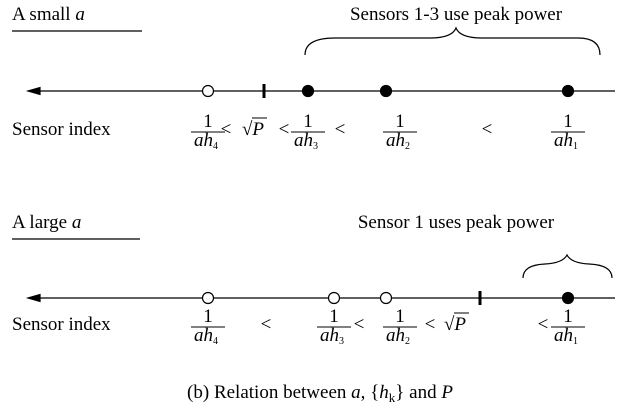 Image resolution: width=641 pixels, height=411 pixels. Describe the element at coordinates (356, 392) in the screenshot. I see `caption-part: a` at that location.